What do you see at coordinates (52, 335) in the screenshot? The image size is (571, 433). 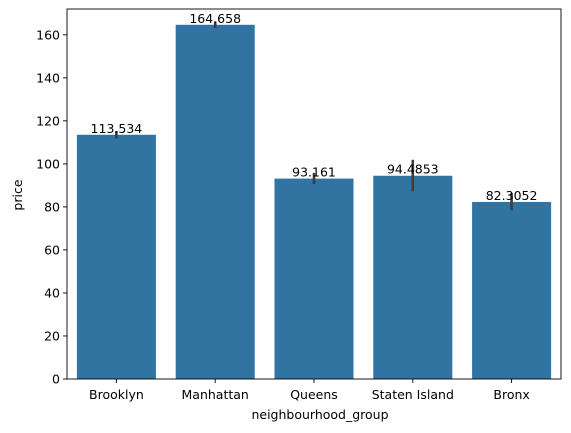 I see `y-tick-label-20: 20` at bounding box center [52, 335].